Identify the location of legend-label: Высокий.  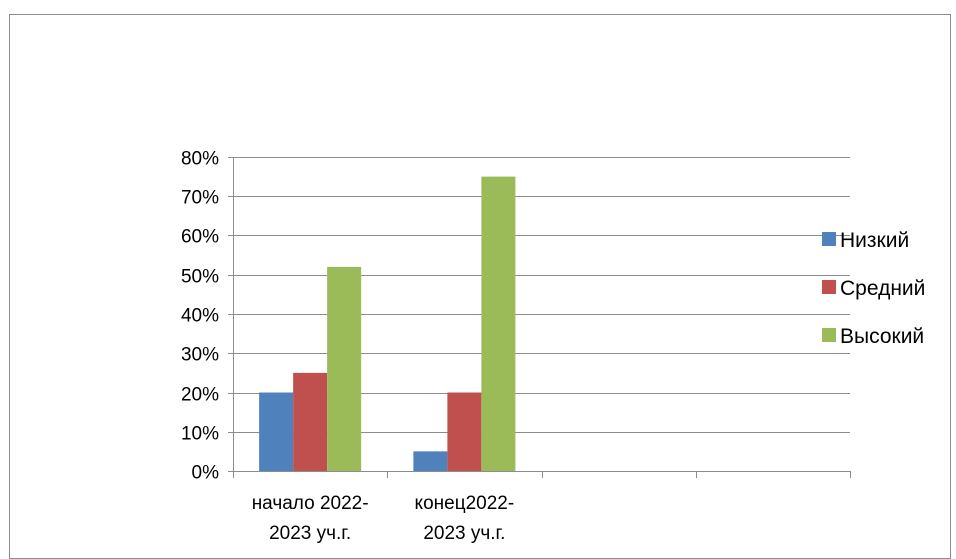
(882, 336).